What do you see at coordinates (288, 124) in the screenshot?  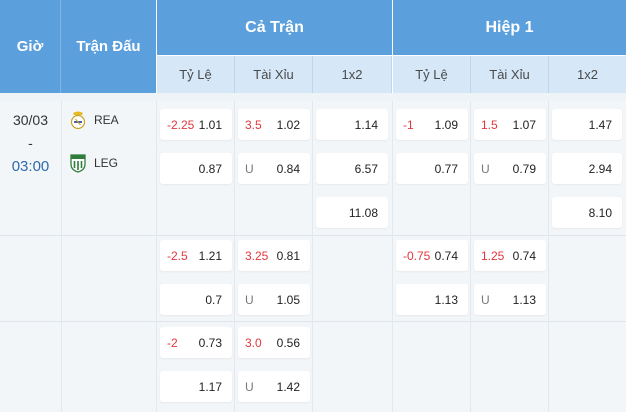 I see `odds-value: 1.02` at bounding box center [288, 124].